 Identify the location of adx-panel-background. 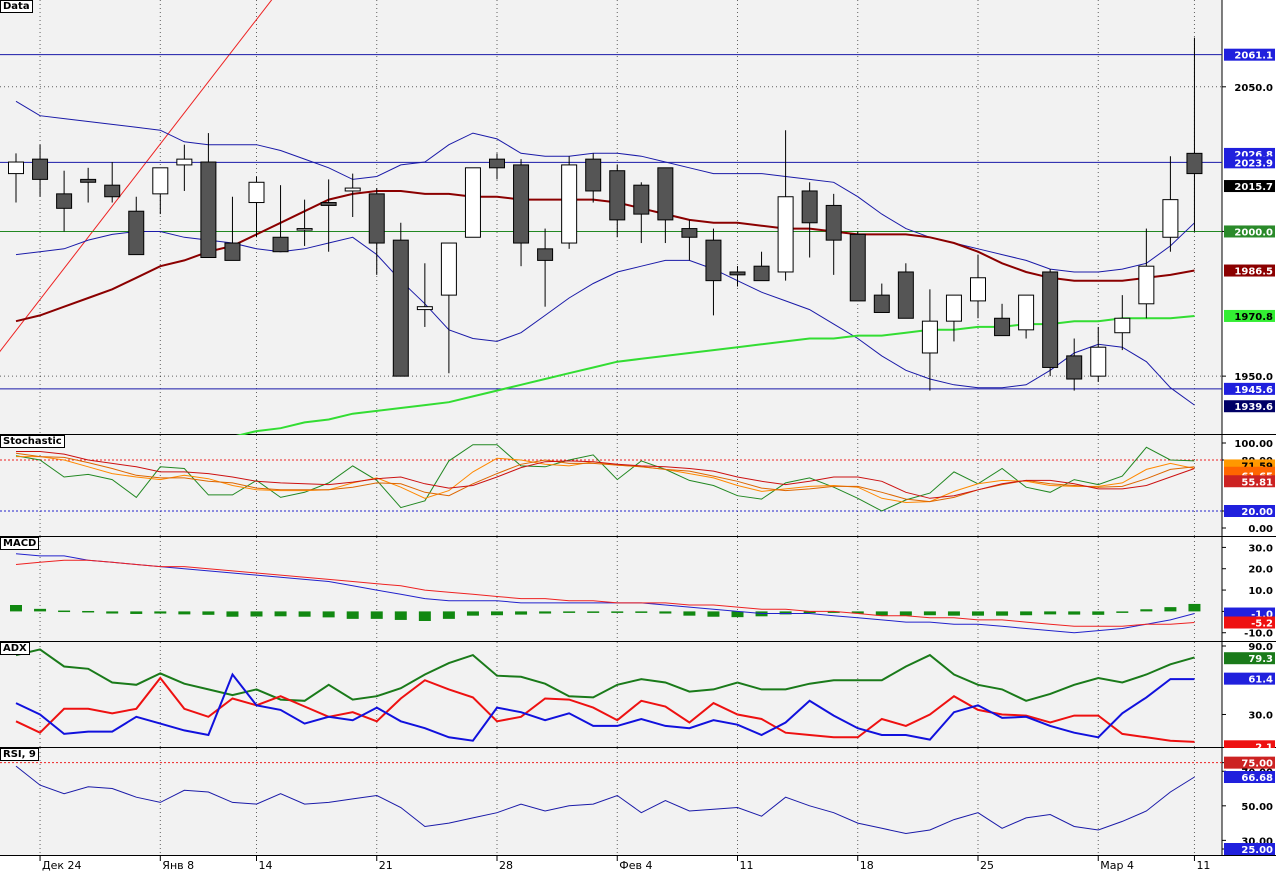
(611, 694).